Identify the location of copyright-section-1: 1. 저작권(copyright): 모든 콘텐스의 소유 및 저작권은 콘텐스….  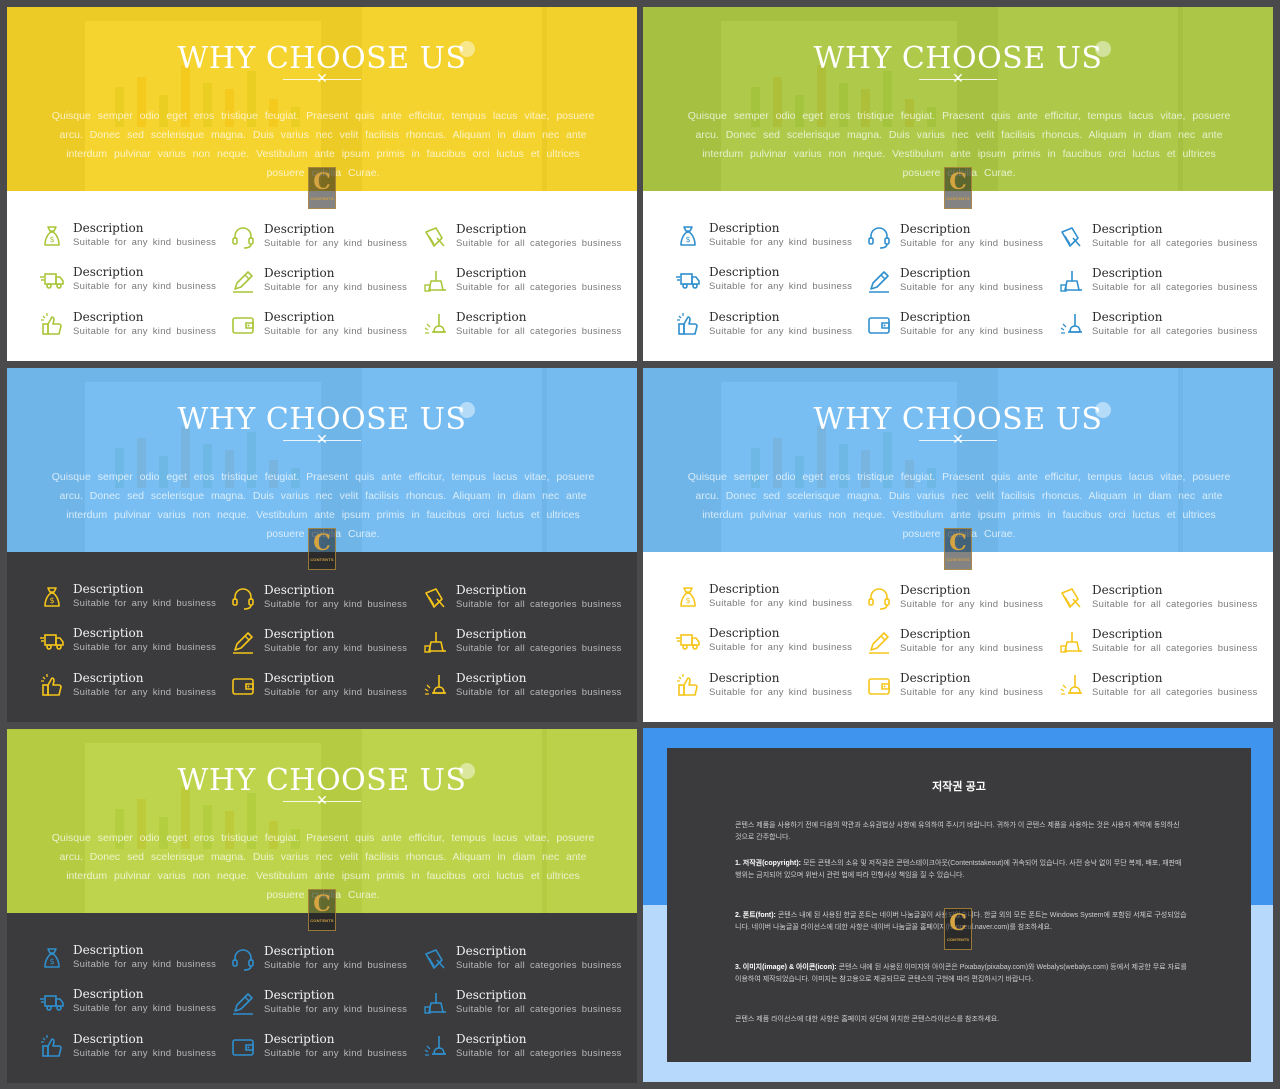
(961, 870).